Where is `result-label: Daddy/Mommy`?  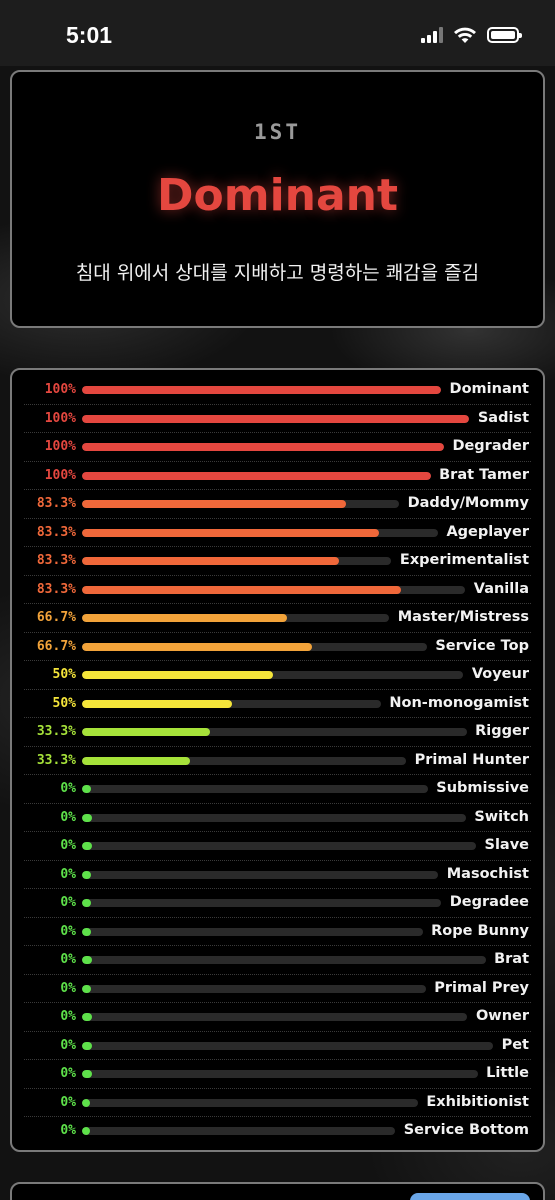 result-label: Daddy/Mommy is located at coordinates (468, 503).